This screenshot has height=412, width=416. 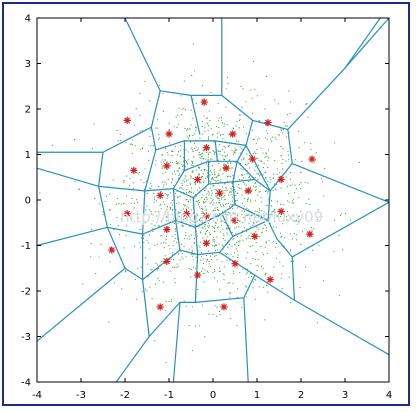 I want to click on centroid-marker, so click(x=310, y=234).